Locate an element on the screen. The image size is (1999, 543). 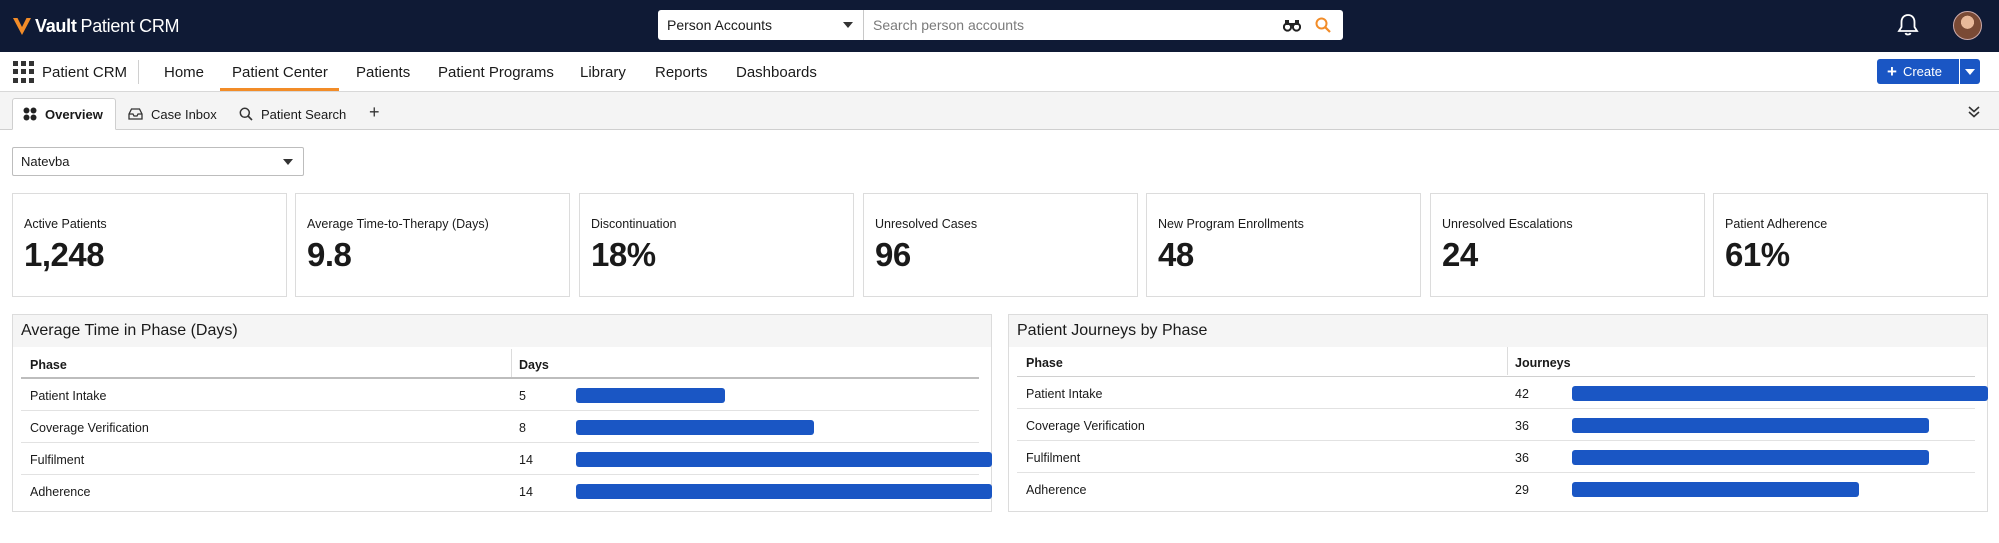
subtab-overview: Overview is located at coordinates (64, 114).